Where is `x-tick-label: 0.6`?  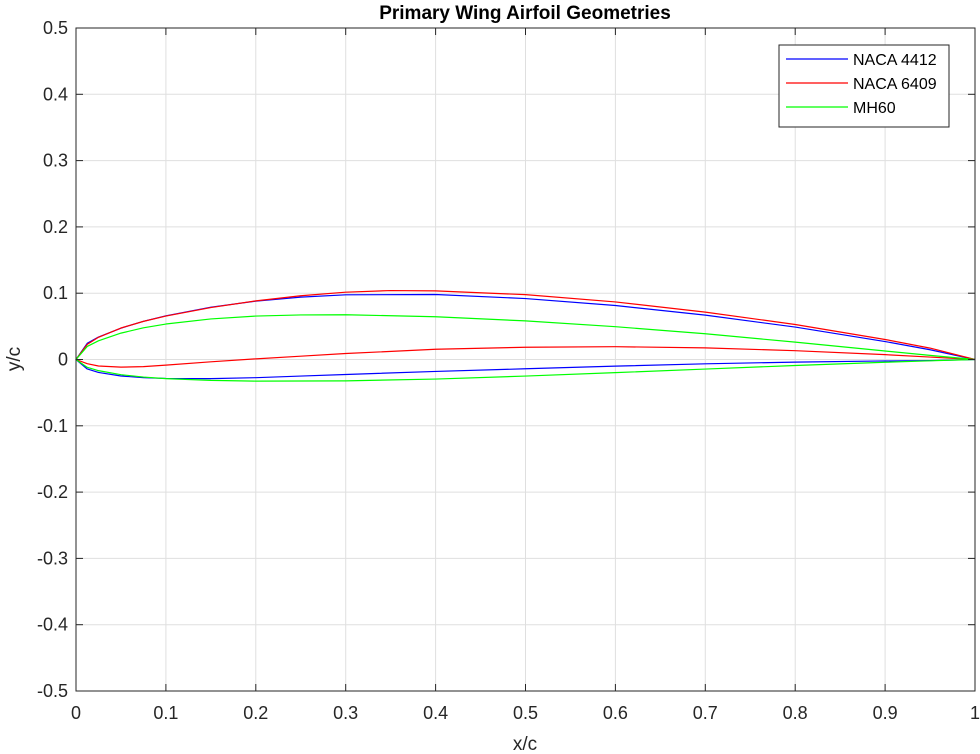
x-tick-label: 0.6 is located at coordinates (615, 713).